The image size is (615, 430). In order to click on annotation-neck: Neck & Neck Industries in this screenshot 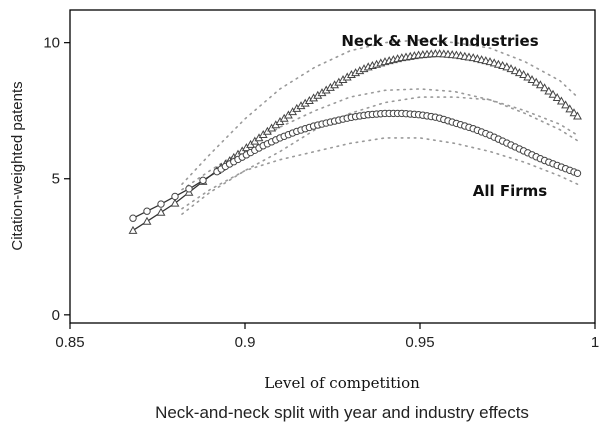, I will do `click(439, 41)`.